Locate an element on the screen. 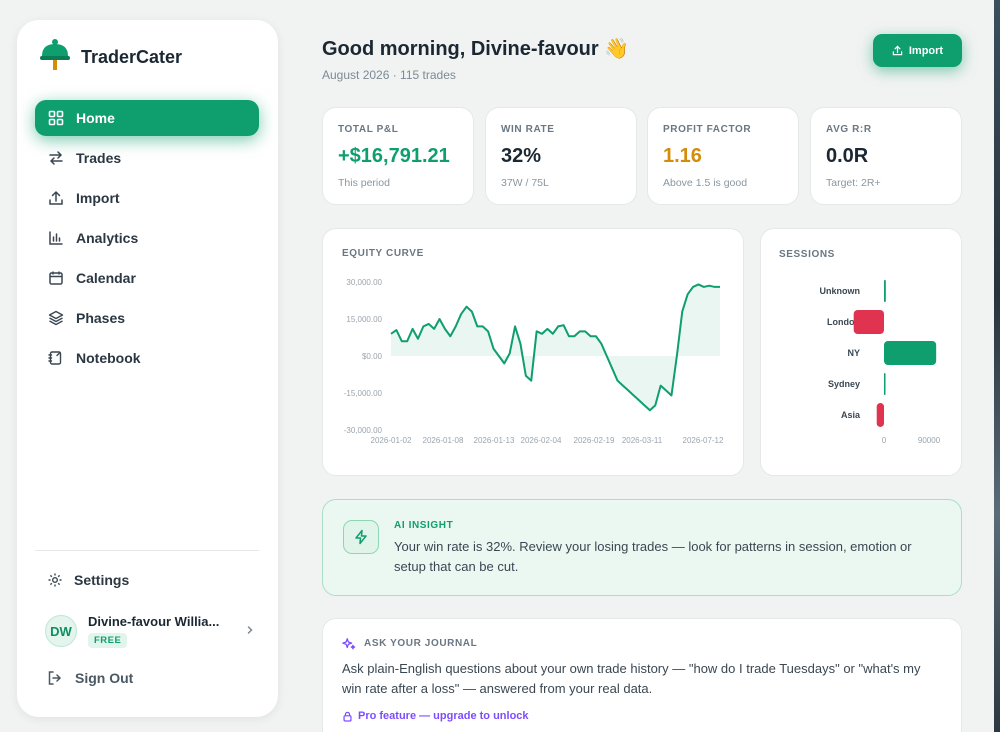 The image size is (1000, 732). import-button-label: Import is located at coordinates (926, 50).